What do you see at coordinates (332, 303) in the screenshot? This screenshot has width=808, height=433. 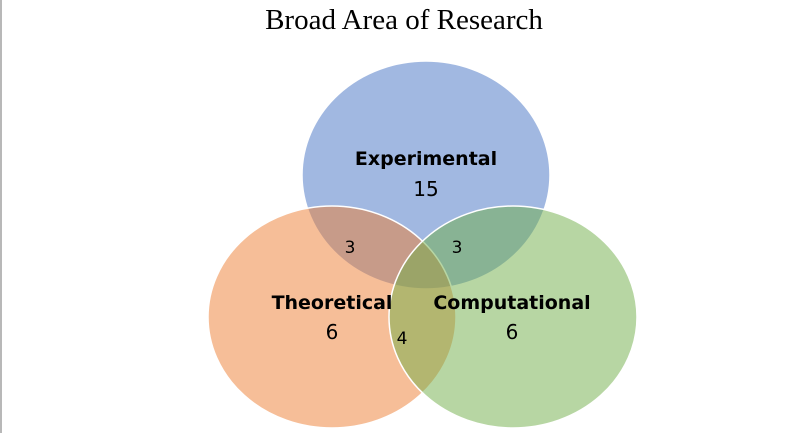 I see `theoretical-label: Theoretical` at bounding box center [332, 303].